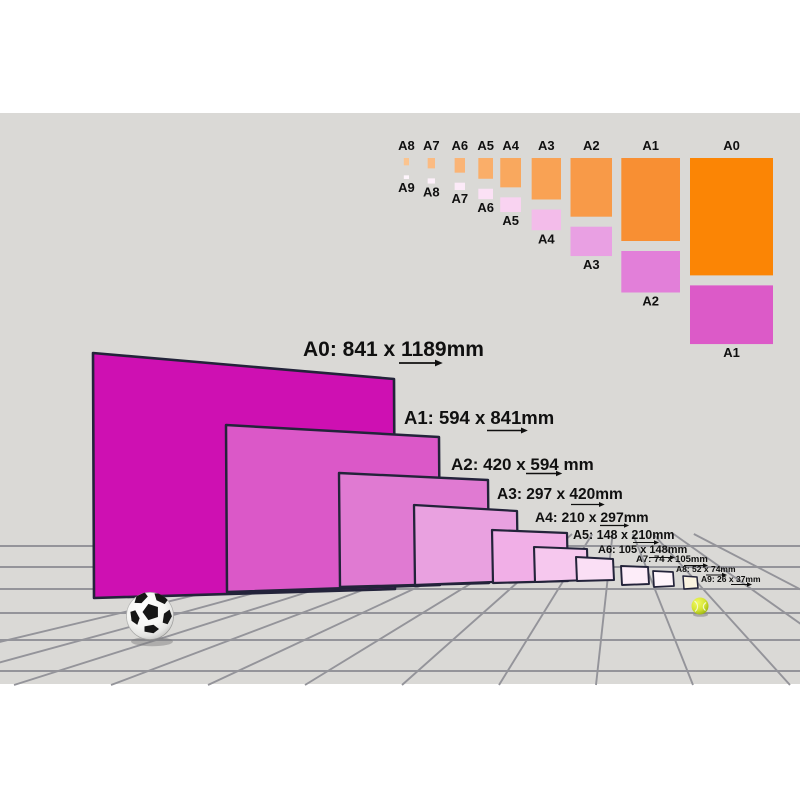  Describe the element at coordinates (706, 565) in the screenshot. I see `sheet-a7-width-arrowhead-icon` at that location.